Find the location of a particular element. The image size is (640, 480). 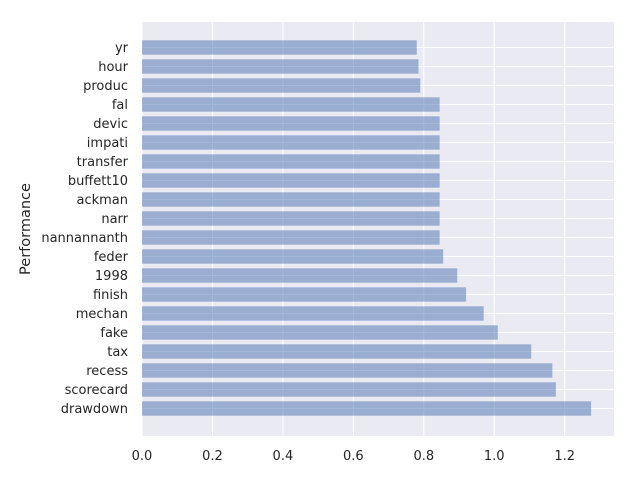

y-axis-label: Performance is located at coordinates (26, 229).